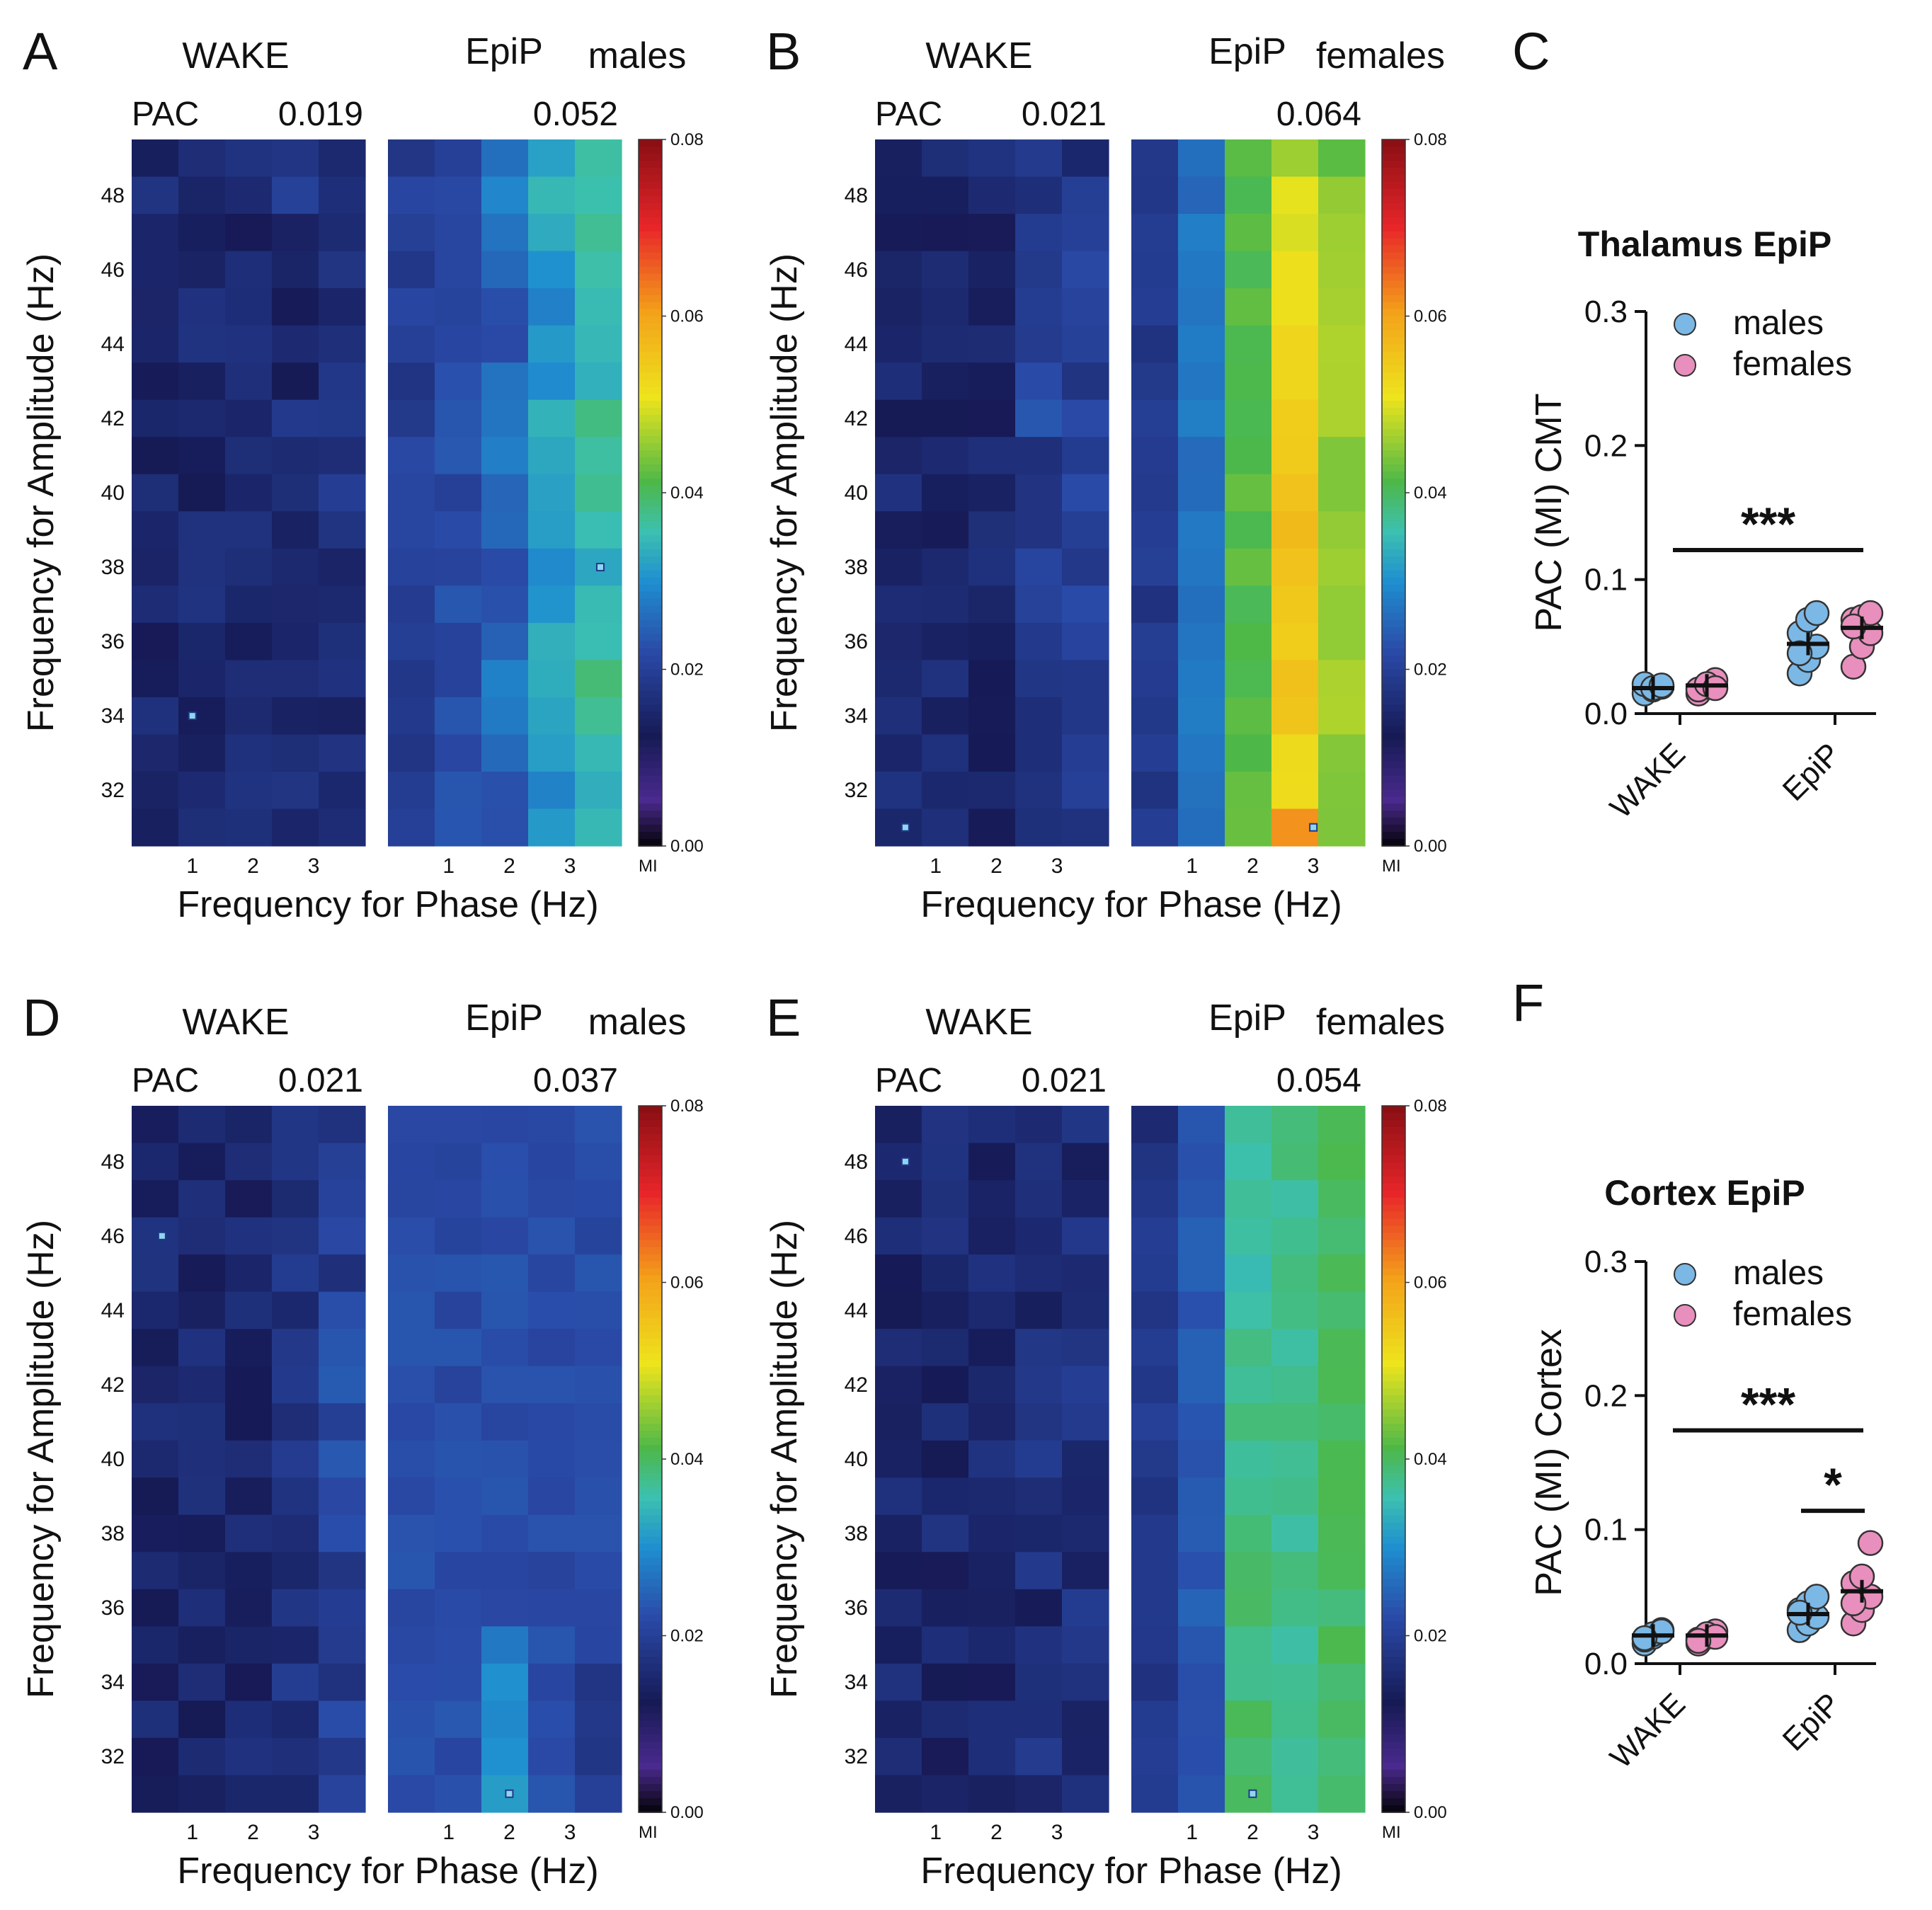 The width and height of the screenshot is (1932, 1910). Describe the element at coordinates (687, 493) in the screenshot. I see `colorbar-tick-label: 0.04` at that location.